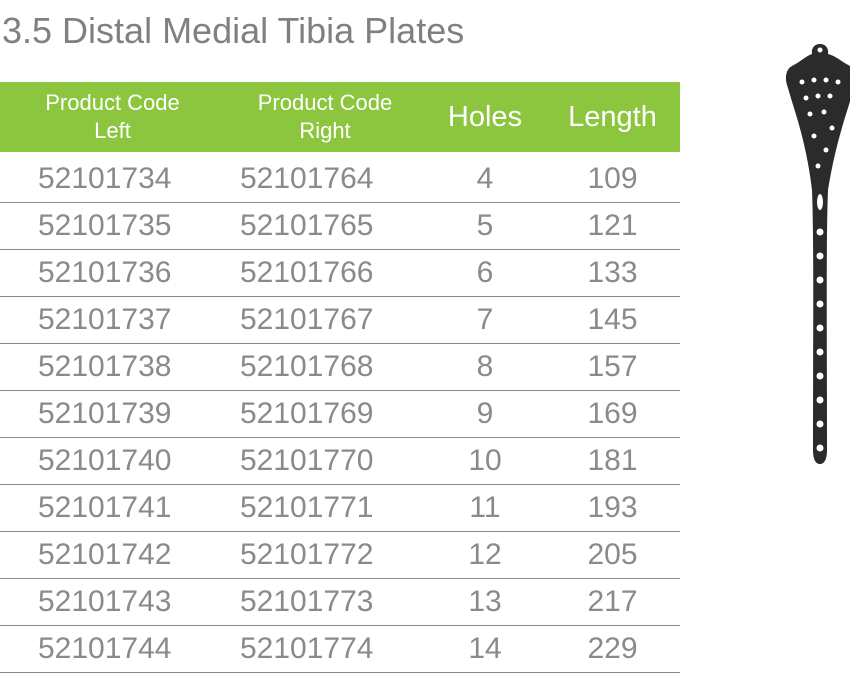 The width and height of the screenshot is (850, 679). What do you see at coordinates (612, 178) in the screenshot?
I see `cell-length: 109` at bounding box center [612, 178].